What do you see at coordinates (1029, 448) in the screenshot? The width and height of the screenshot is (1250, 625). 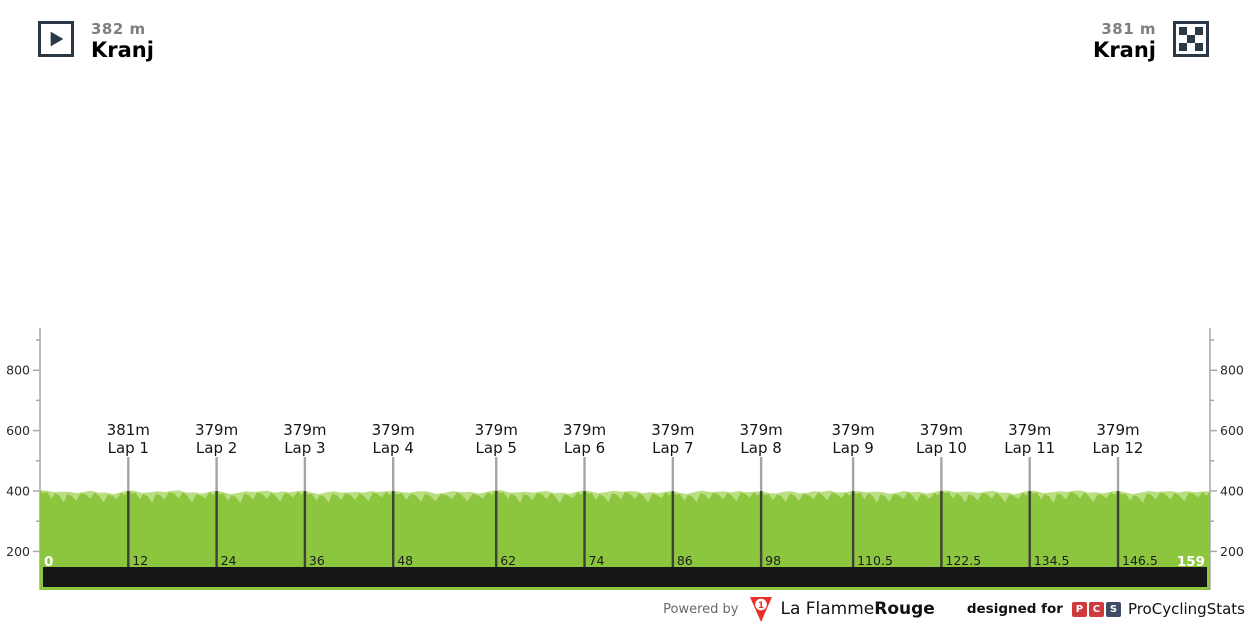 I see `svg-text: Lap 11` at bounding box center [1029, 448].